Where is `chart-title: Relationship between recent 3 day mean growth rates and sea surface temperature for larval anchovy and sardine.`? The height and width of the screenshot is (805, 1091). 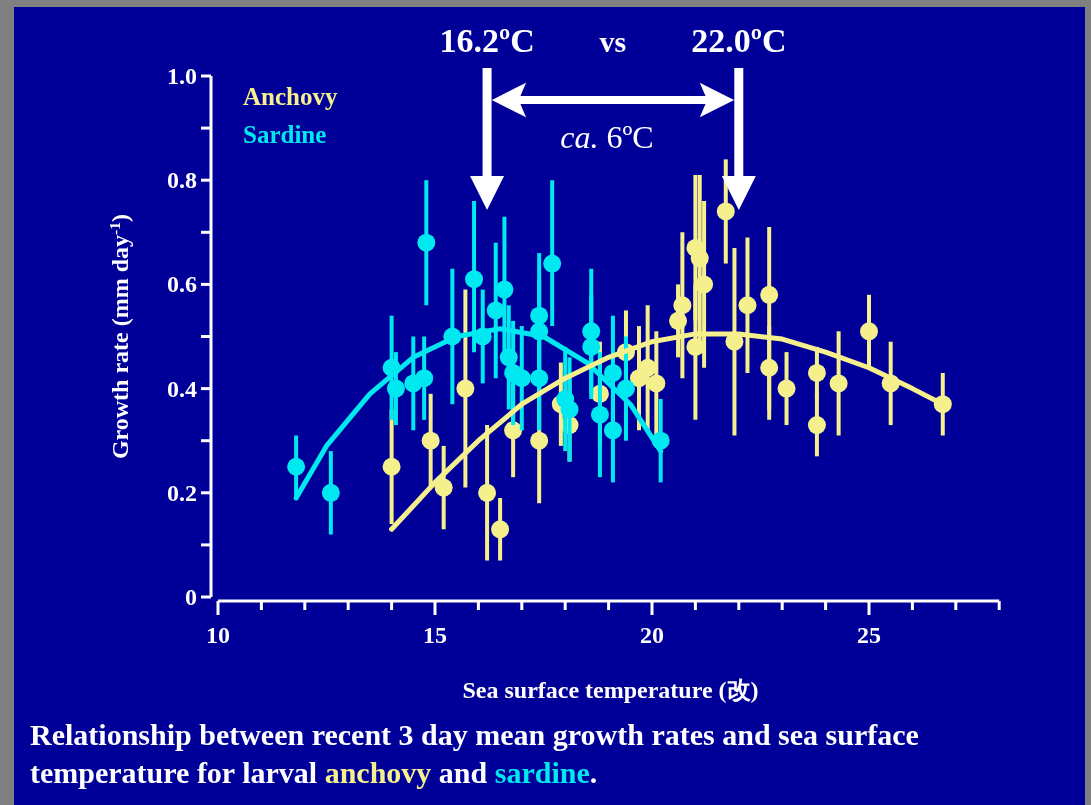 chart-title: Relationship between recent 3 day mean growth rates and sea surface temperature for larval anchovy and sardine. is located at coordinates (474, 753).